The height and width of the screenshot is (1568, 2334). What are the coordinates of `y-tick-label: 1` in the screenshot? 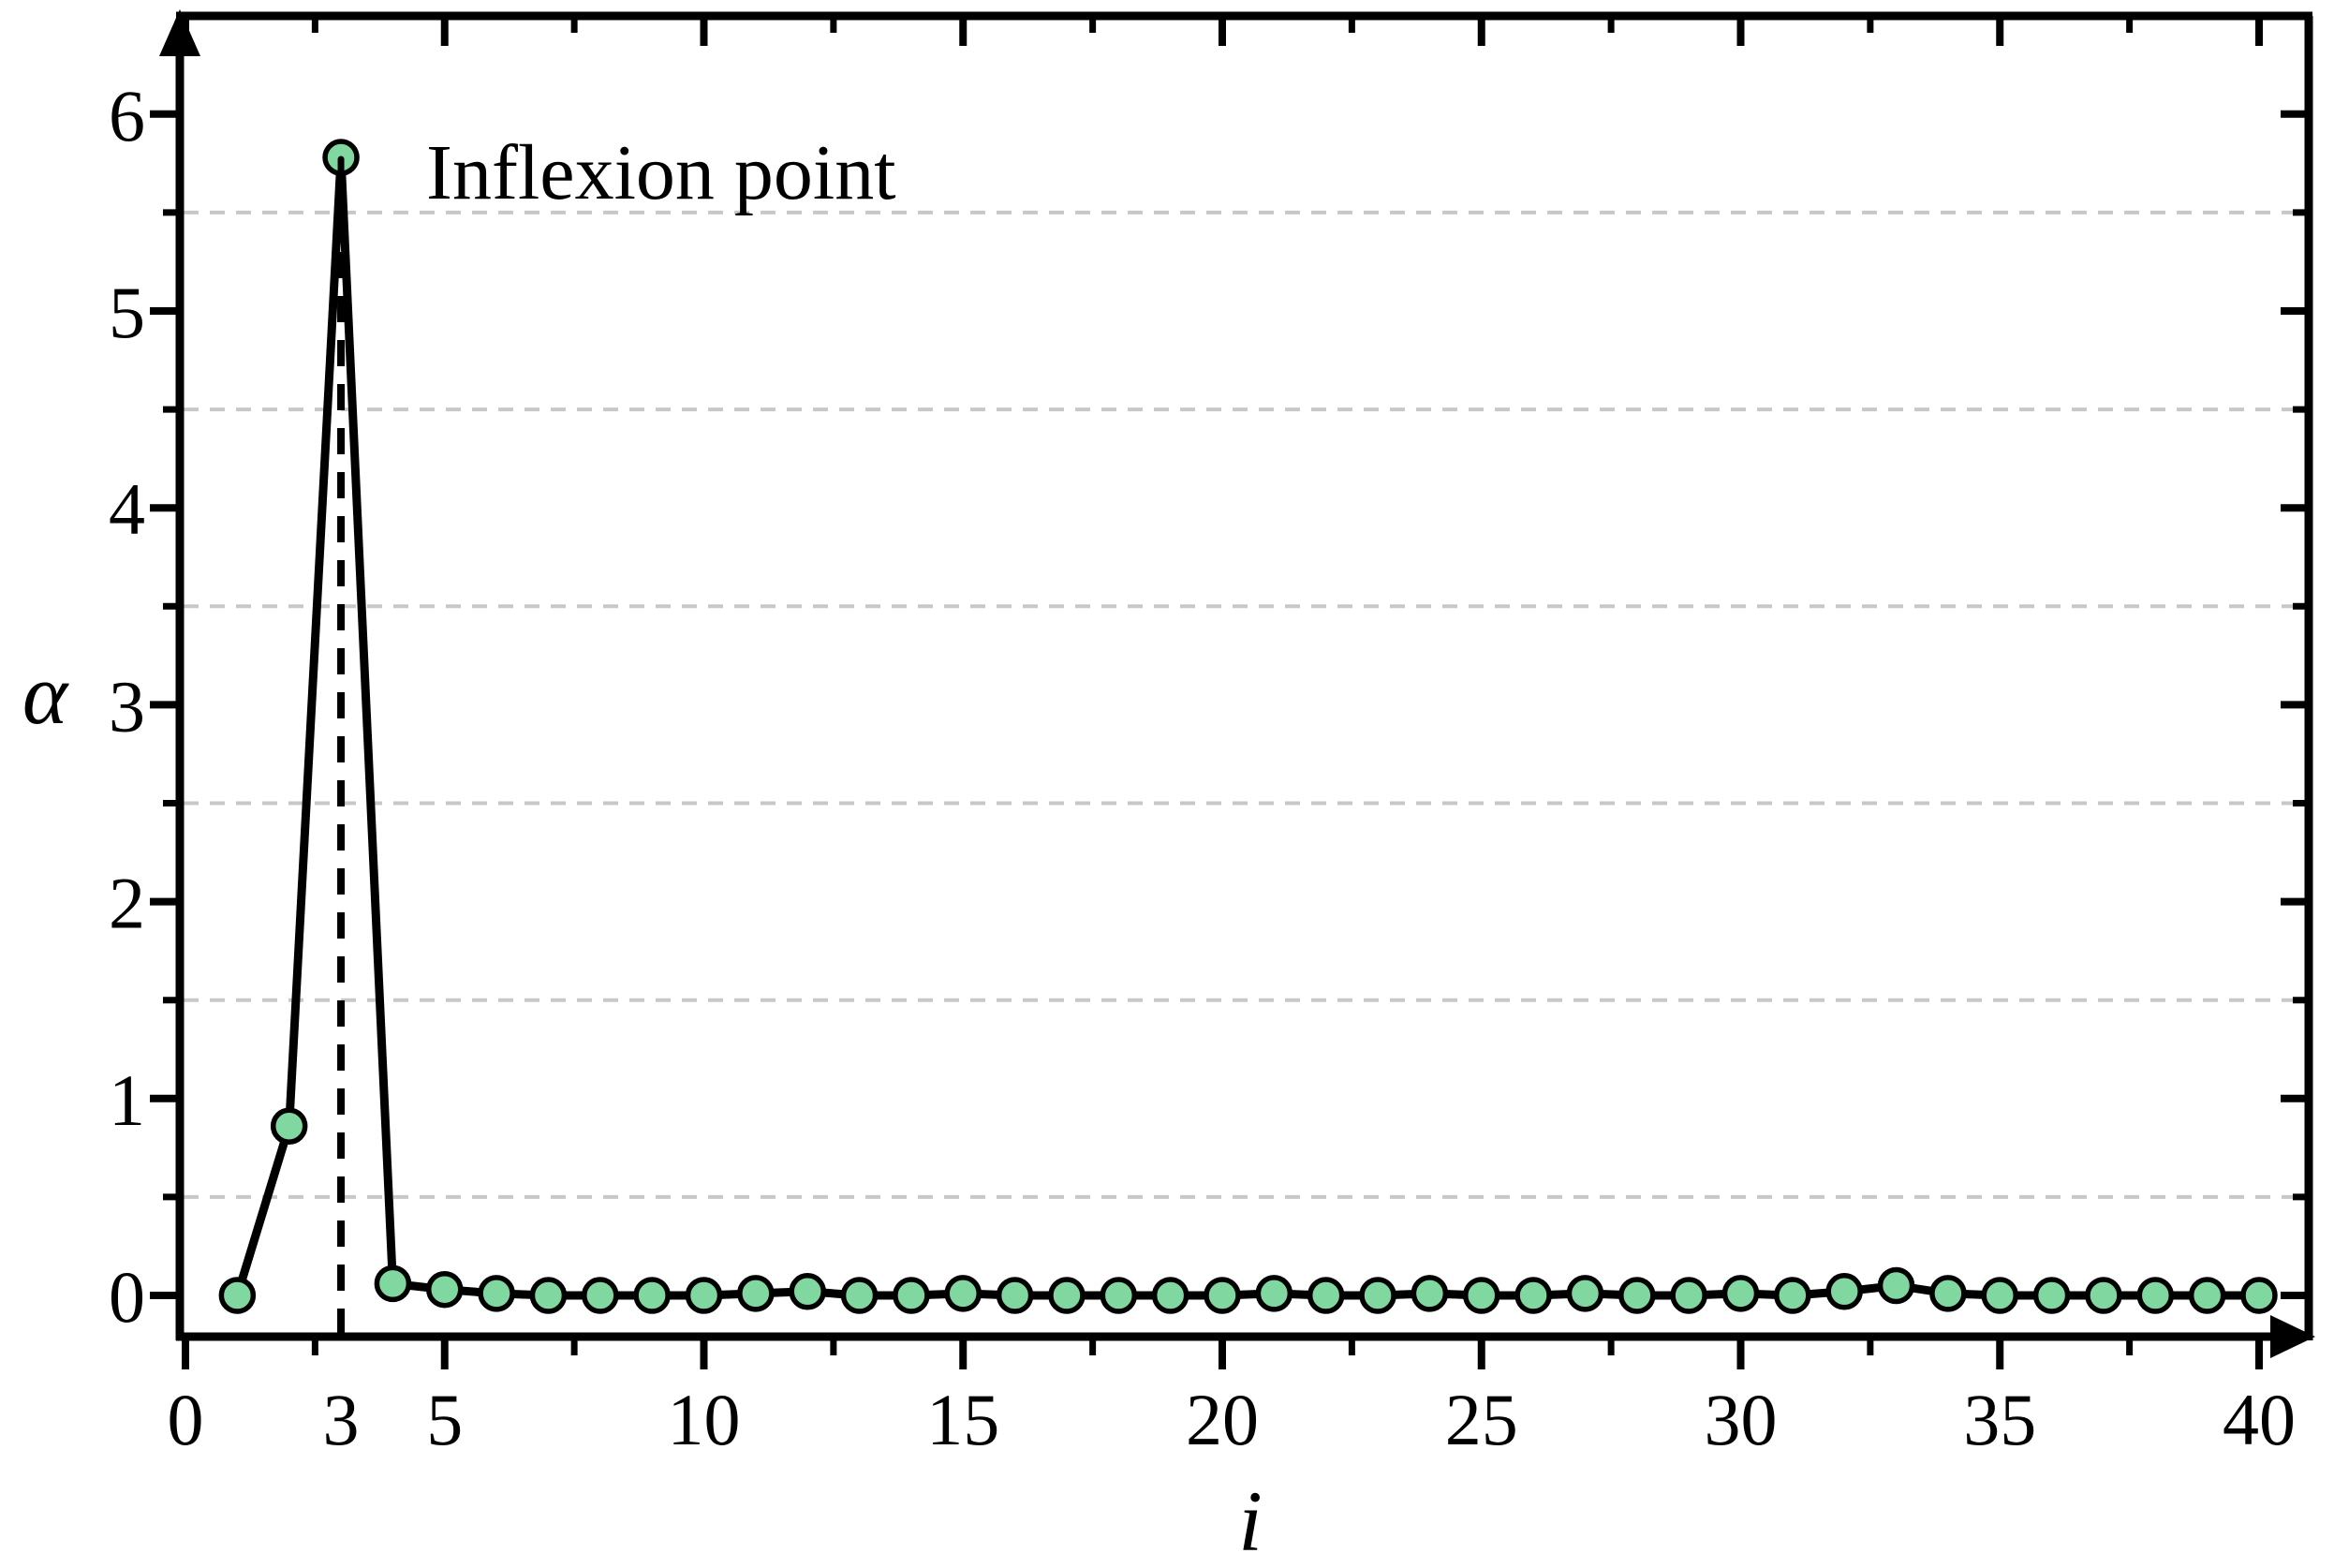 It's located at (127, 1100).